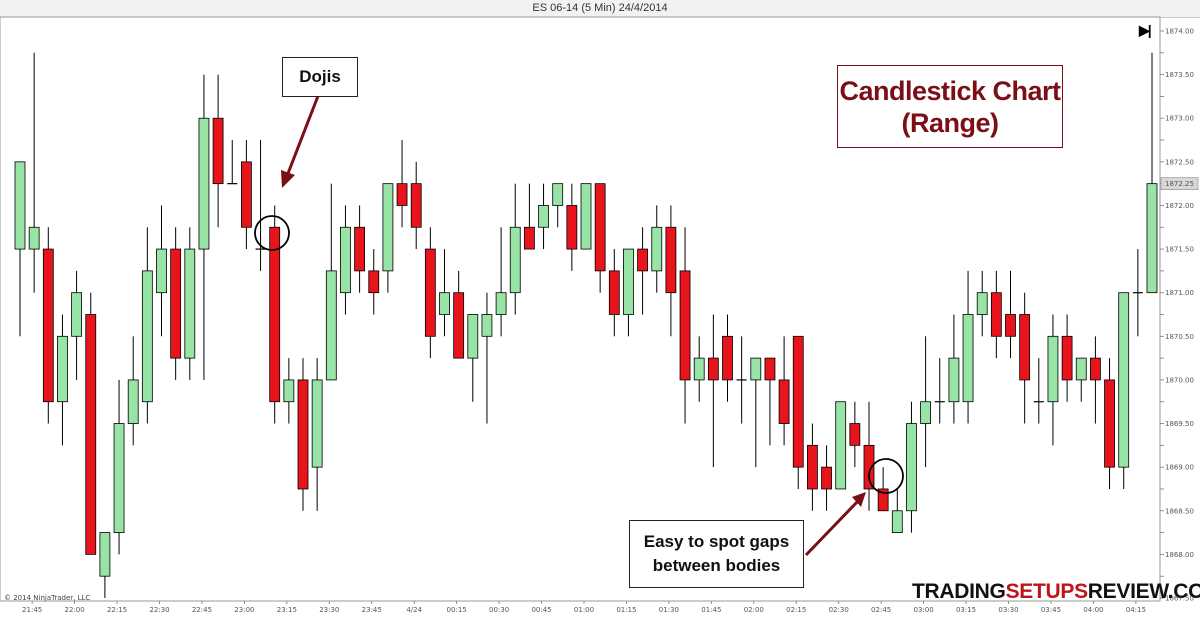 The image size is (1200, 630). I want to click on last-price-marker, so click(1179, 183).